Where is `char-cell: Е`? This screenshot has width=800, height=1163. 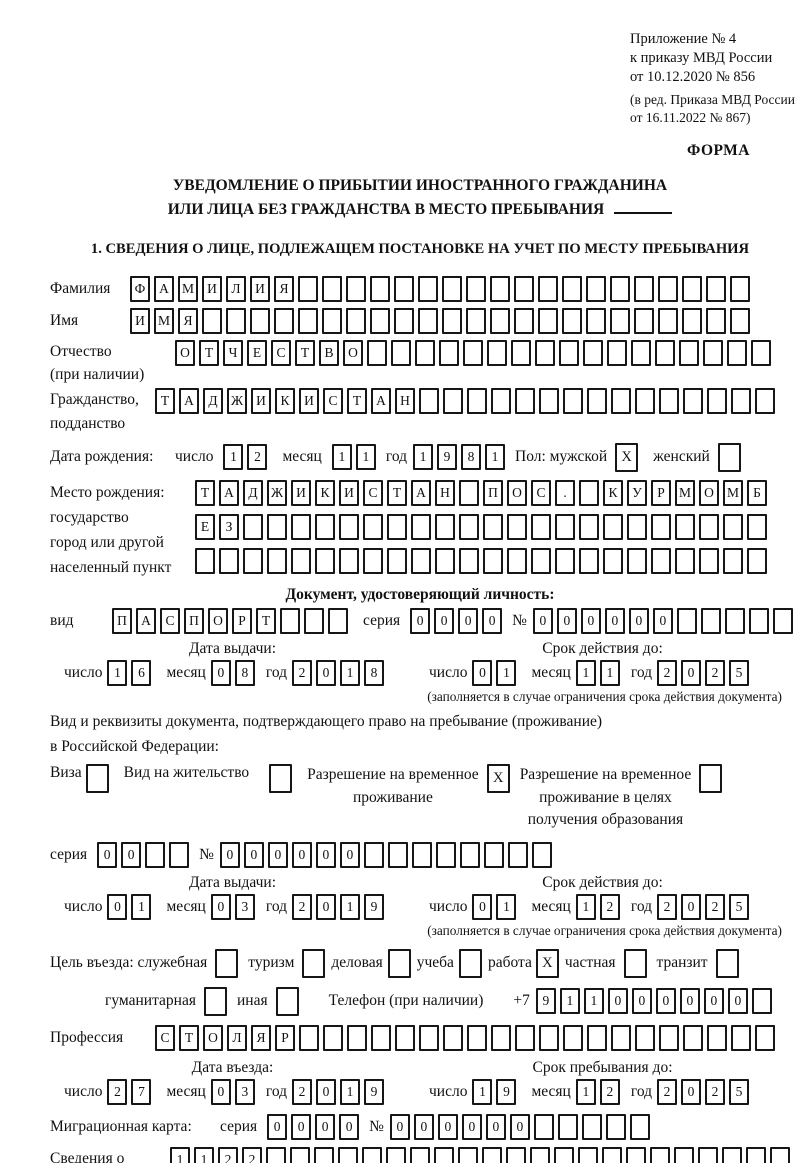 char-cell: Е is located at coordinates (257, 352).